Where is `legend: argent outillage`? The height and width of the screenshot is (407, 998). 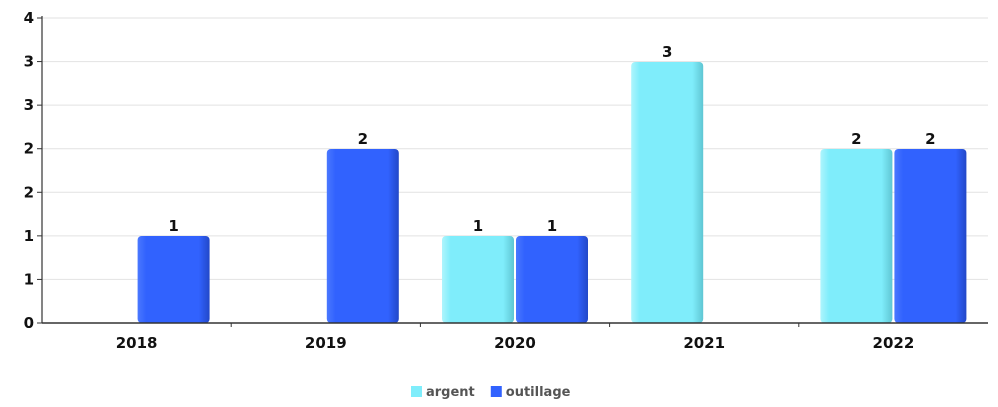
legend: argent outillage is located at coordinates (491, 392).